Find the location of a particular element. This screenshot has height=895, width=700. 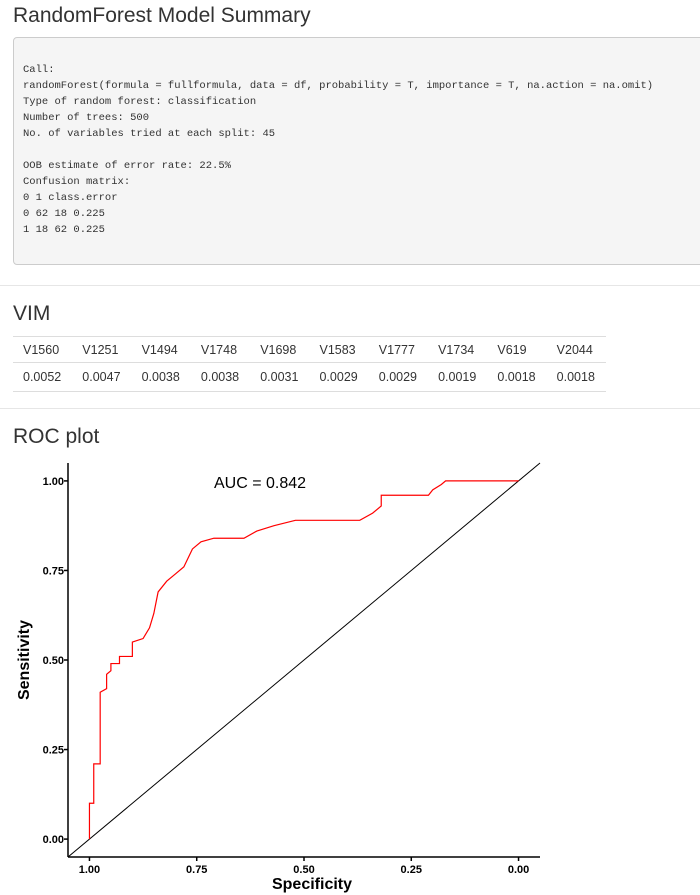

roc-title: ROC plot is located at coordinates (56, 436).